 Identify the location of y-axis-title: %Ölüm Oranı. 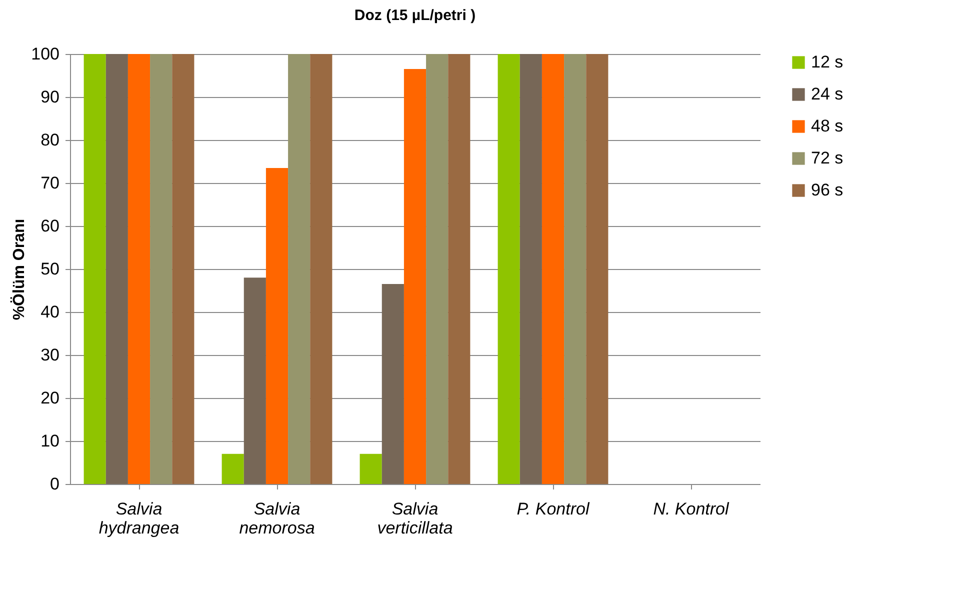
(19, 269).